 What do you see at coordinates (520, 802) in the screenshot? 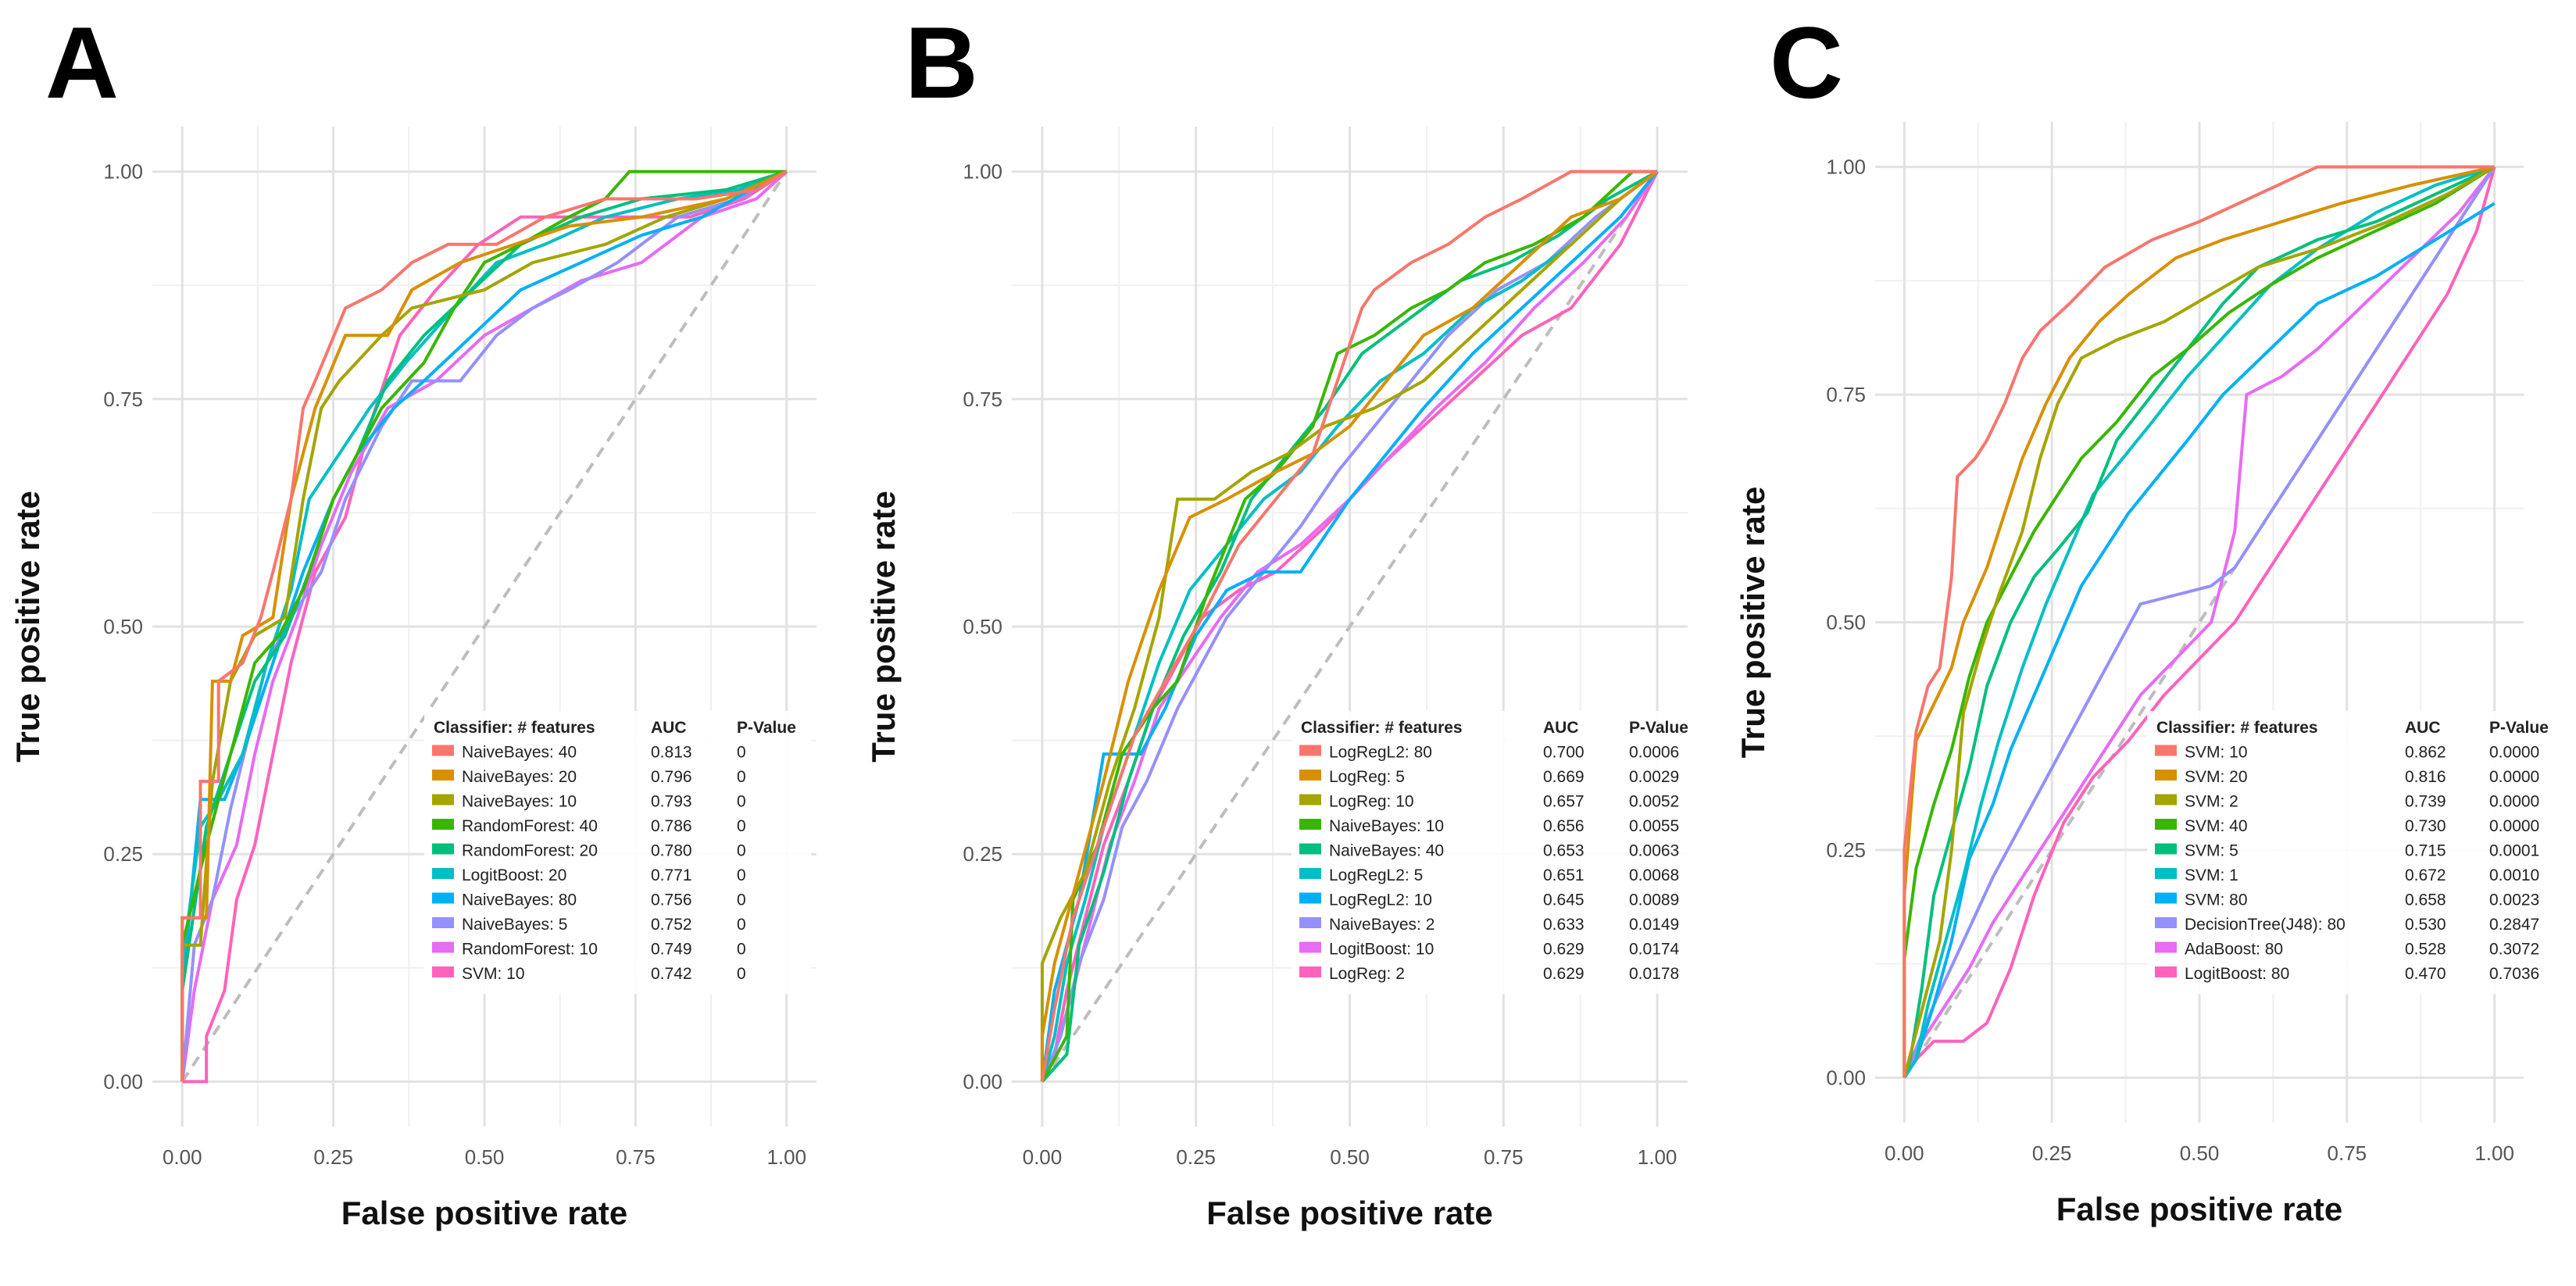
I see `legend-series-name: NaiveBayes: 10` at bounding box center [520, 802].